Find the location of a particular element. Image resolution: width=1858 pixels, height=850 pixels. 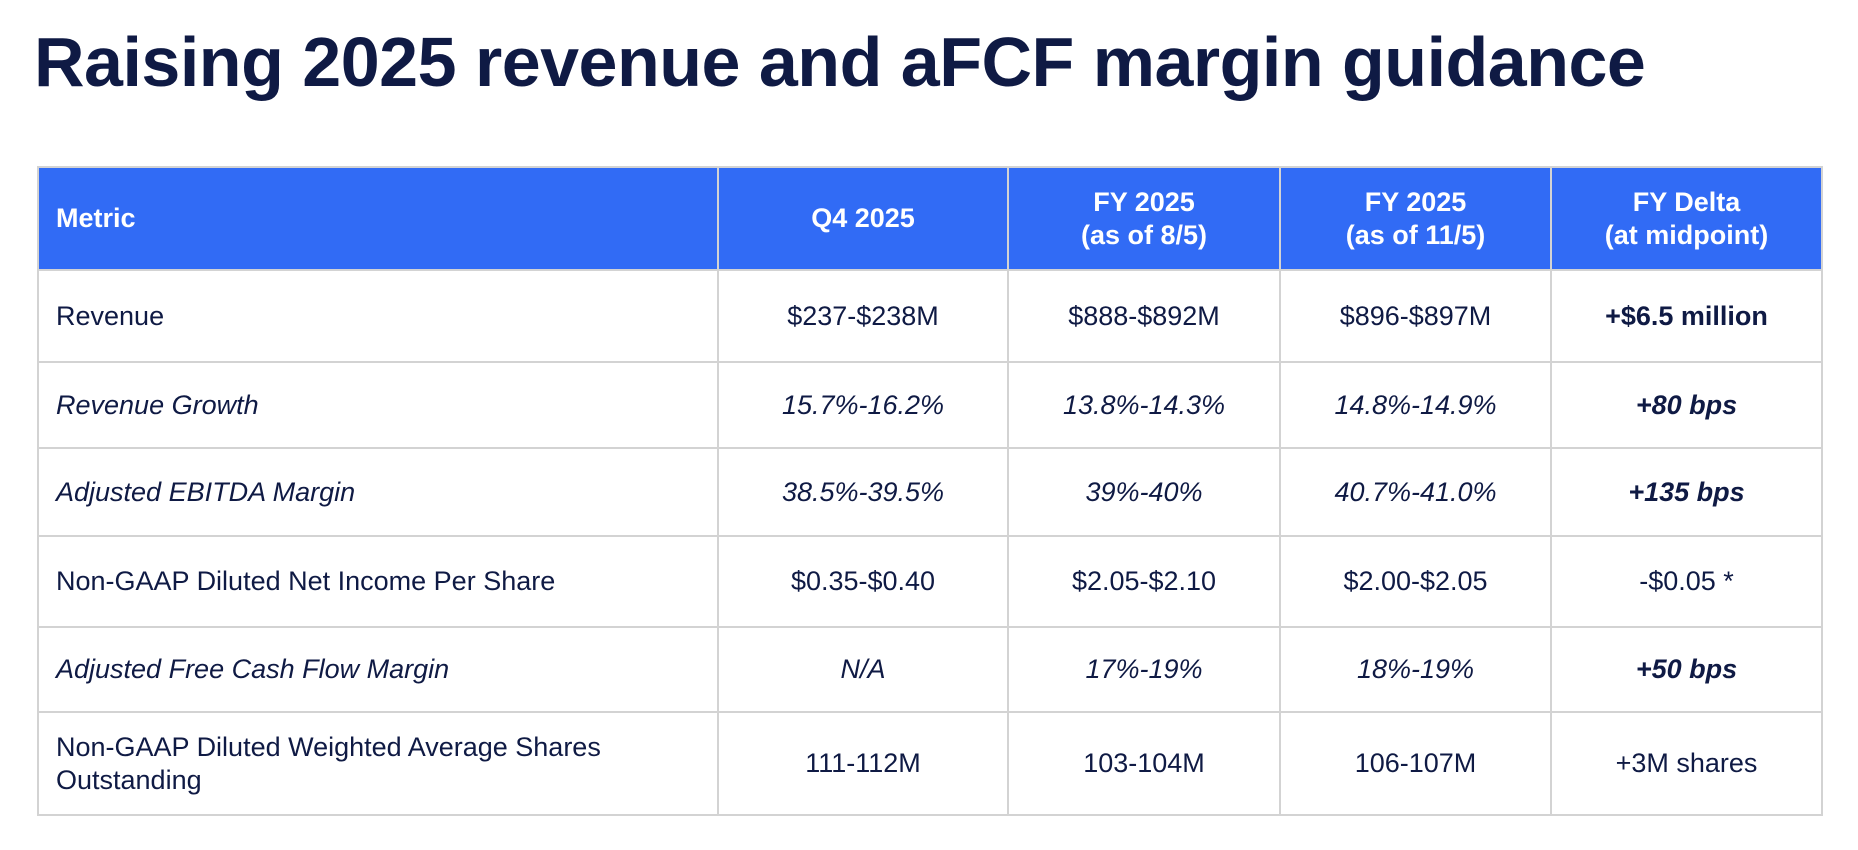

fy-aug-cell: $888-$892M is located at coordinates (1144, 316).